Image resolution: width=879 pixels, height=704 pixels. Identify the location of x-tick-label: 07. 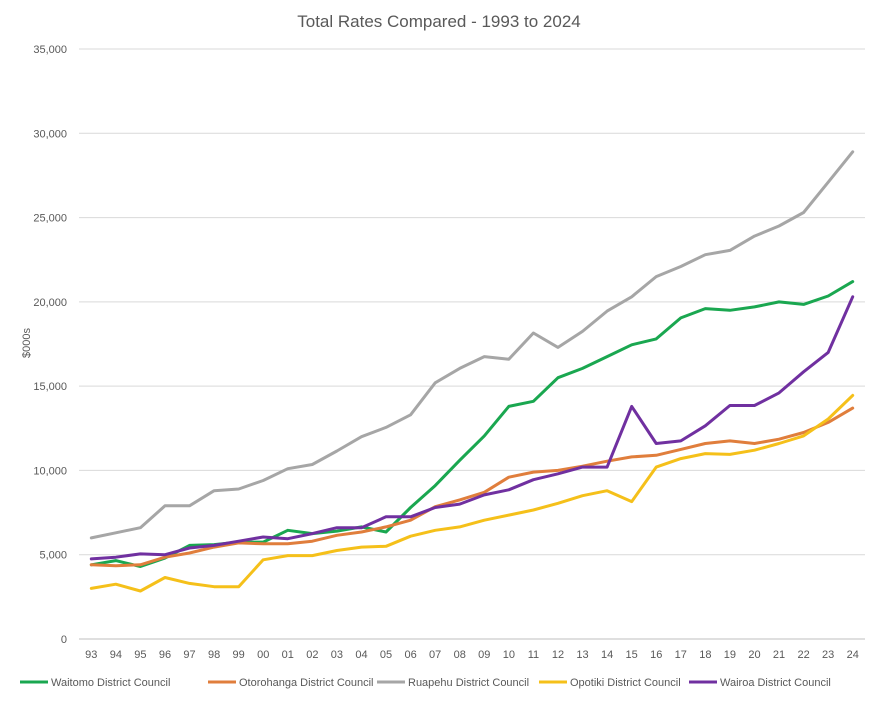
(435, 655).